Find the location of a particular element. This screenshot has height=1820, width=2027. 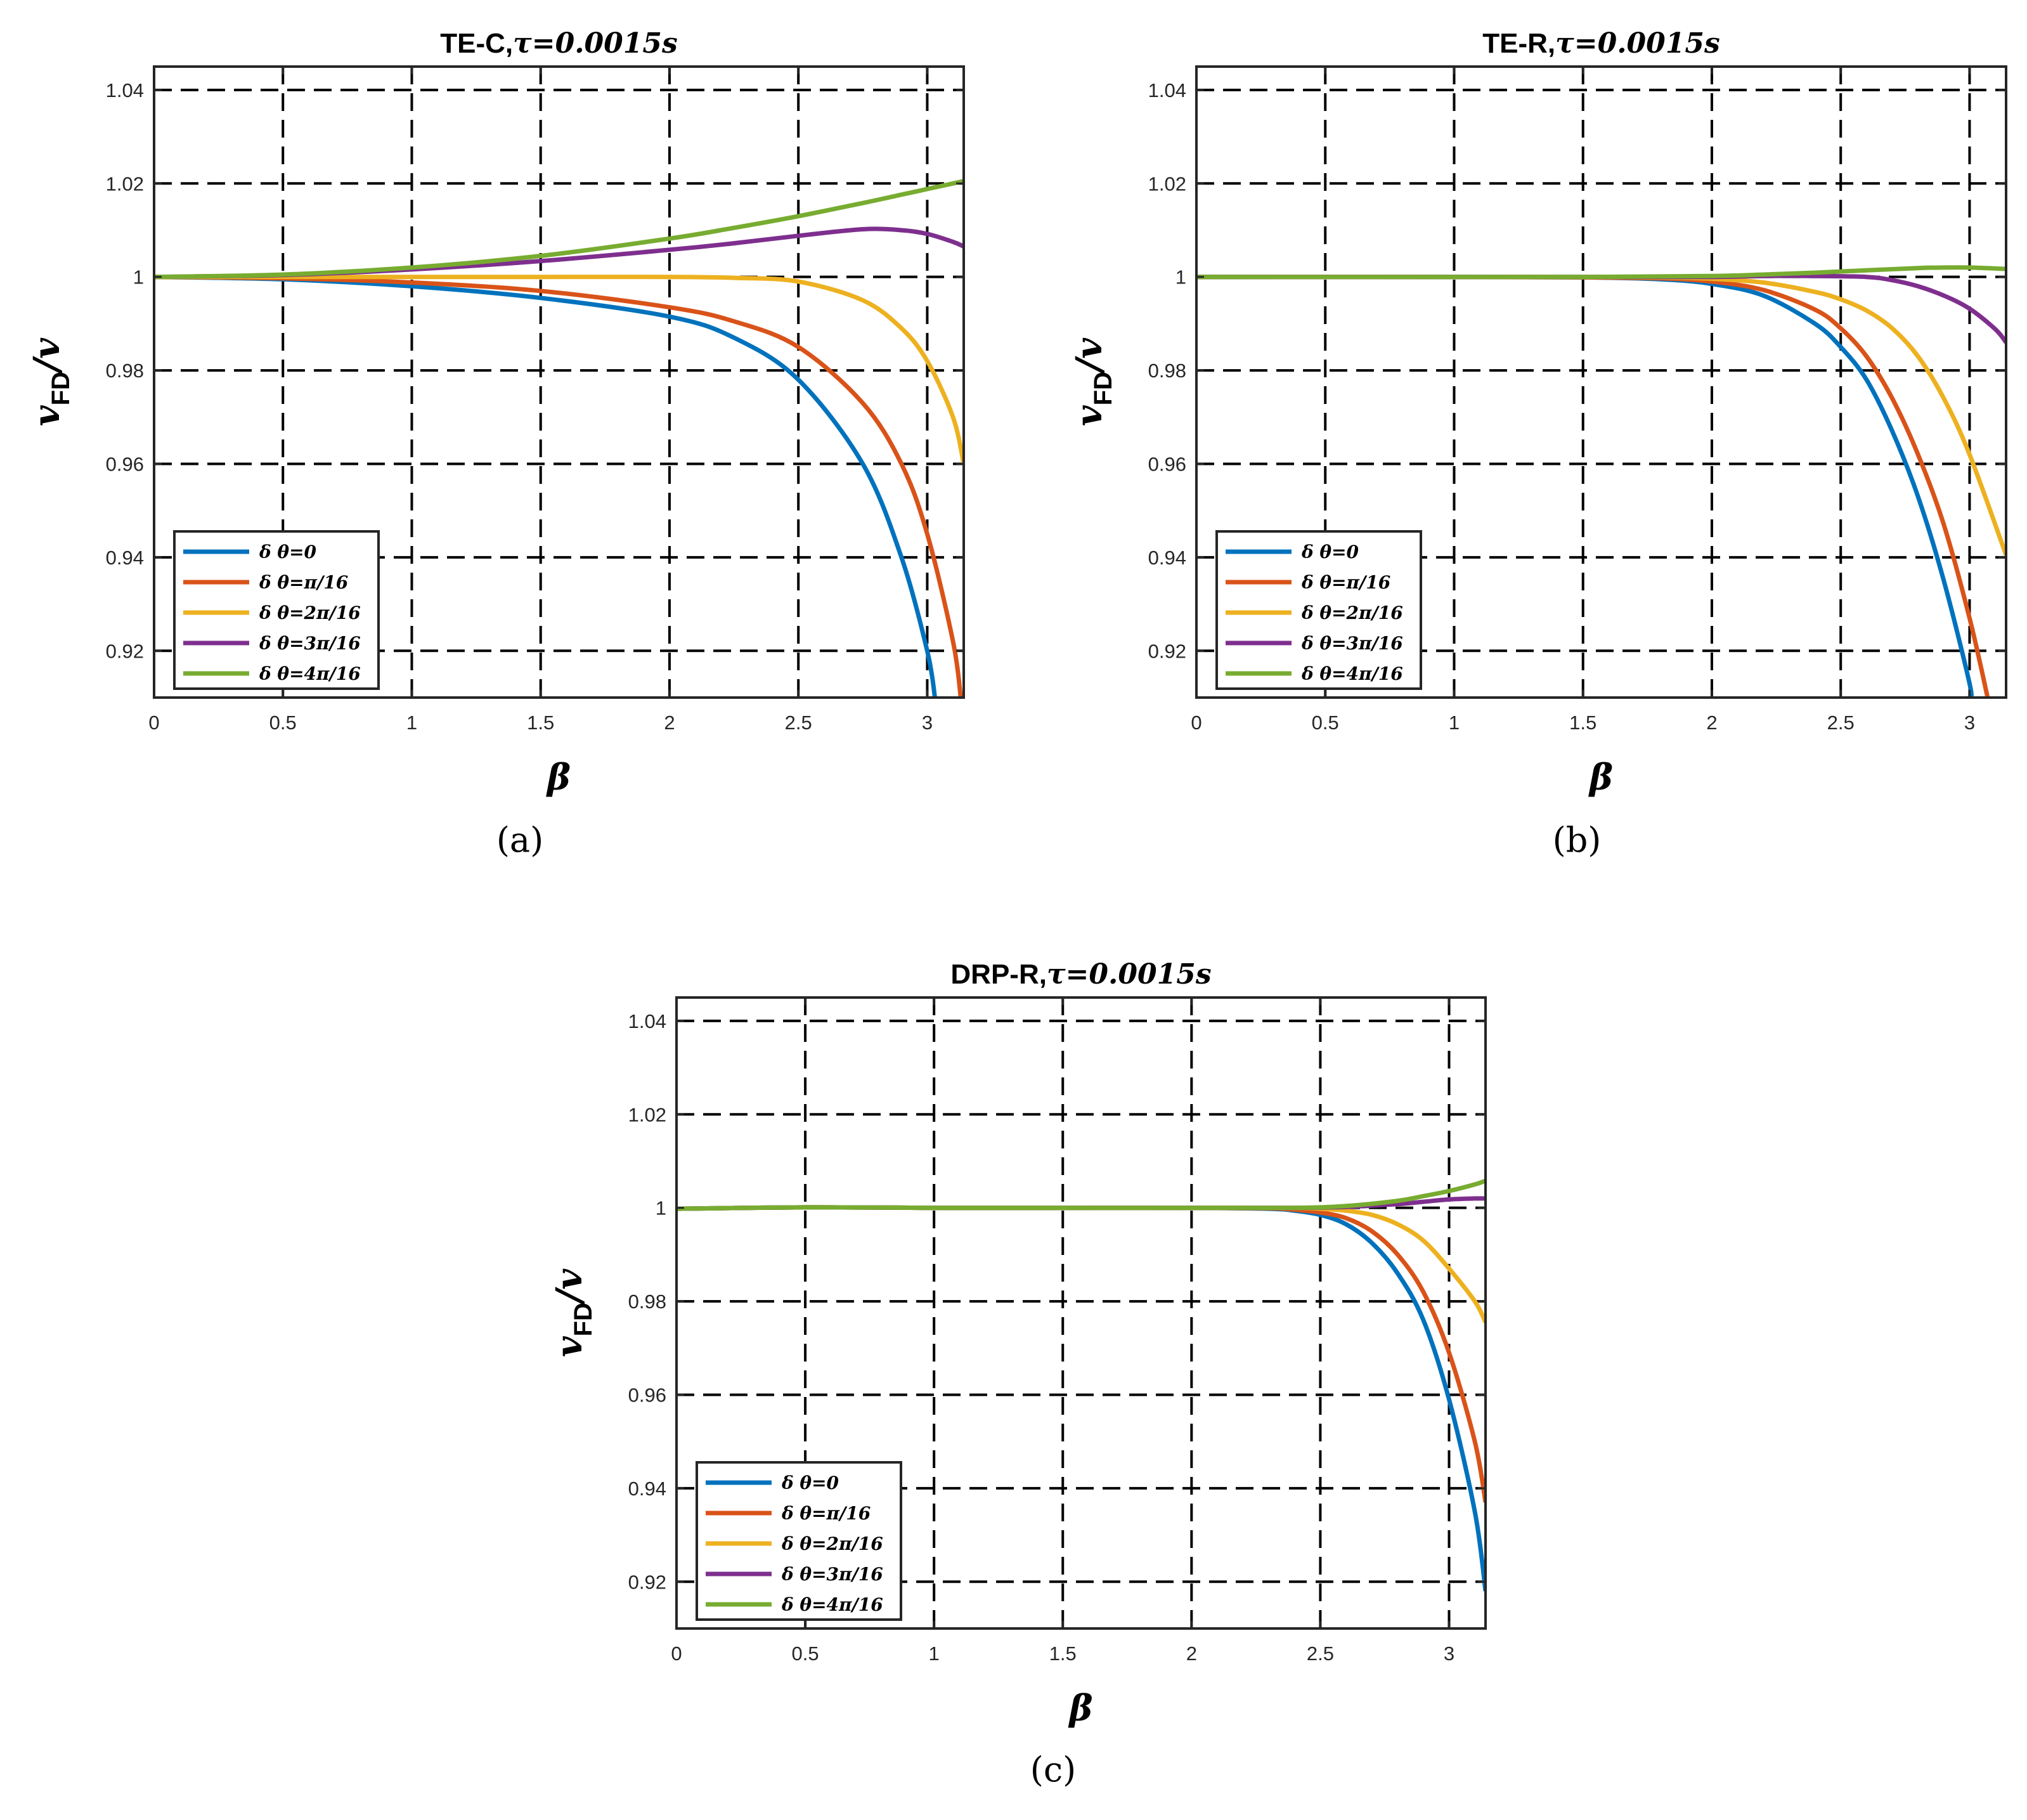

chart-title: TE-R,τ=0.0015s is located at coordinates (1601, 43).